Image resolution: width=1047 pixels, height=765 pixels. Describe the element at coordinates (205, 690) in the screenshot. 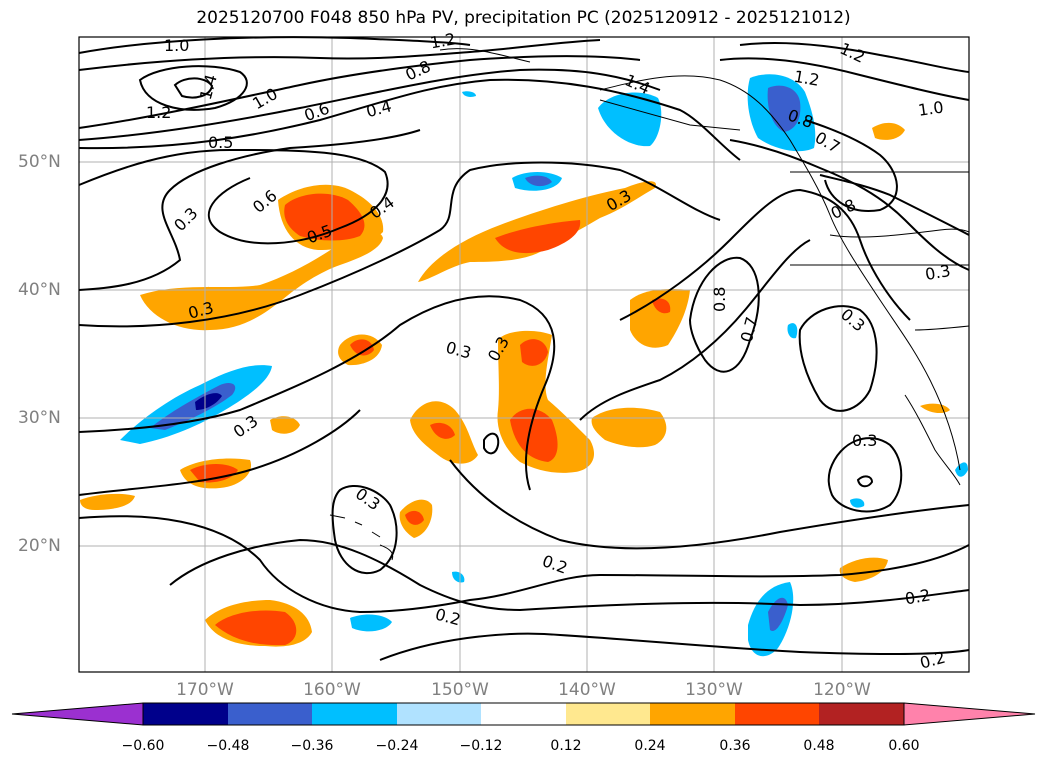

I see `lon-label-170w: 170°W` at that location.